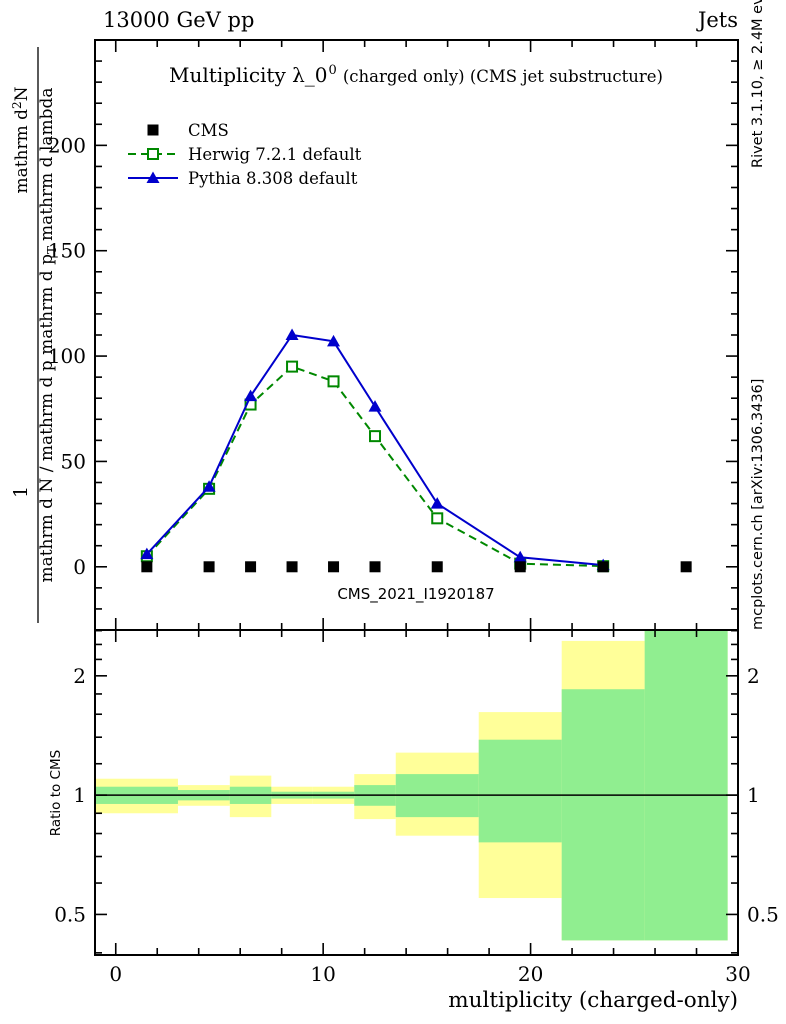  Describe the element at coordinates (22, 93) in the screenshot. I see `ylabel-num-text2: N` at that location.